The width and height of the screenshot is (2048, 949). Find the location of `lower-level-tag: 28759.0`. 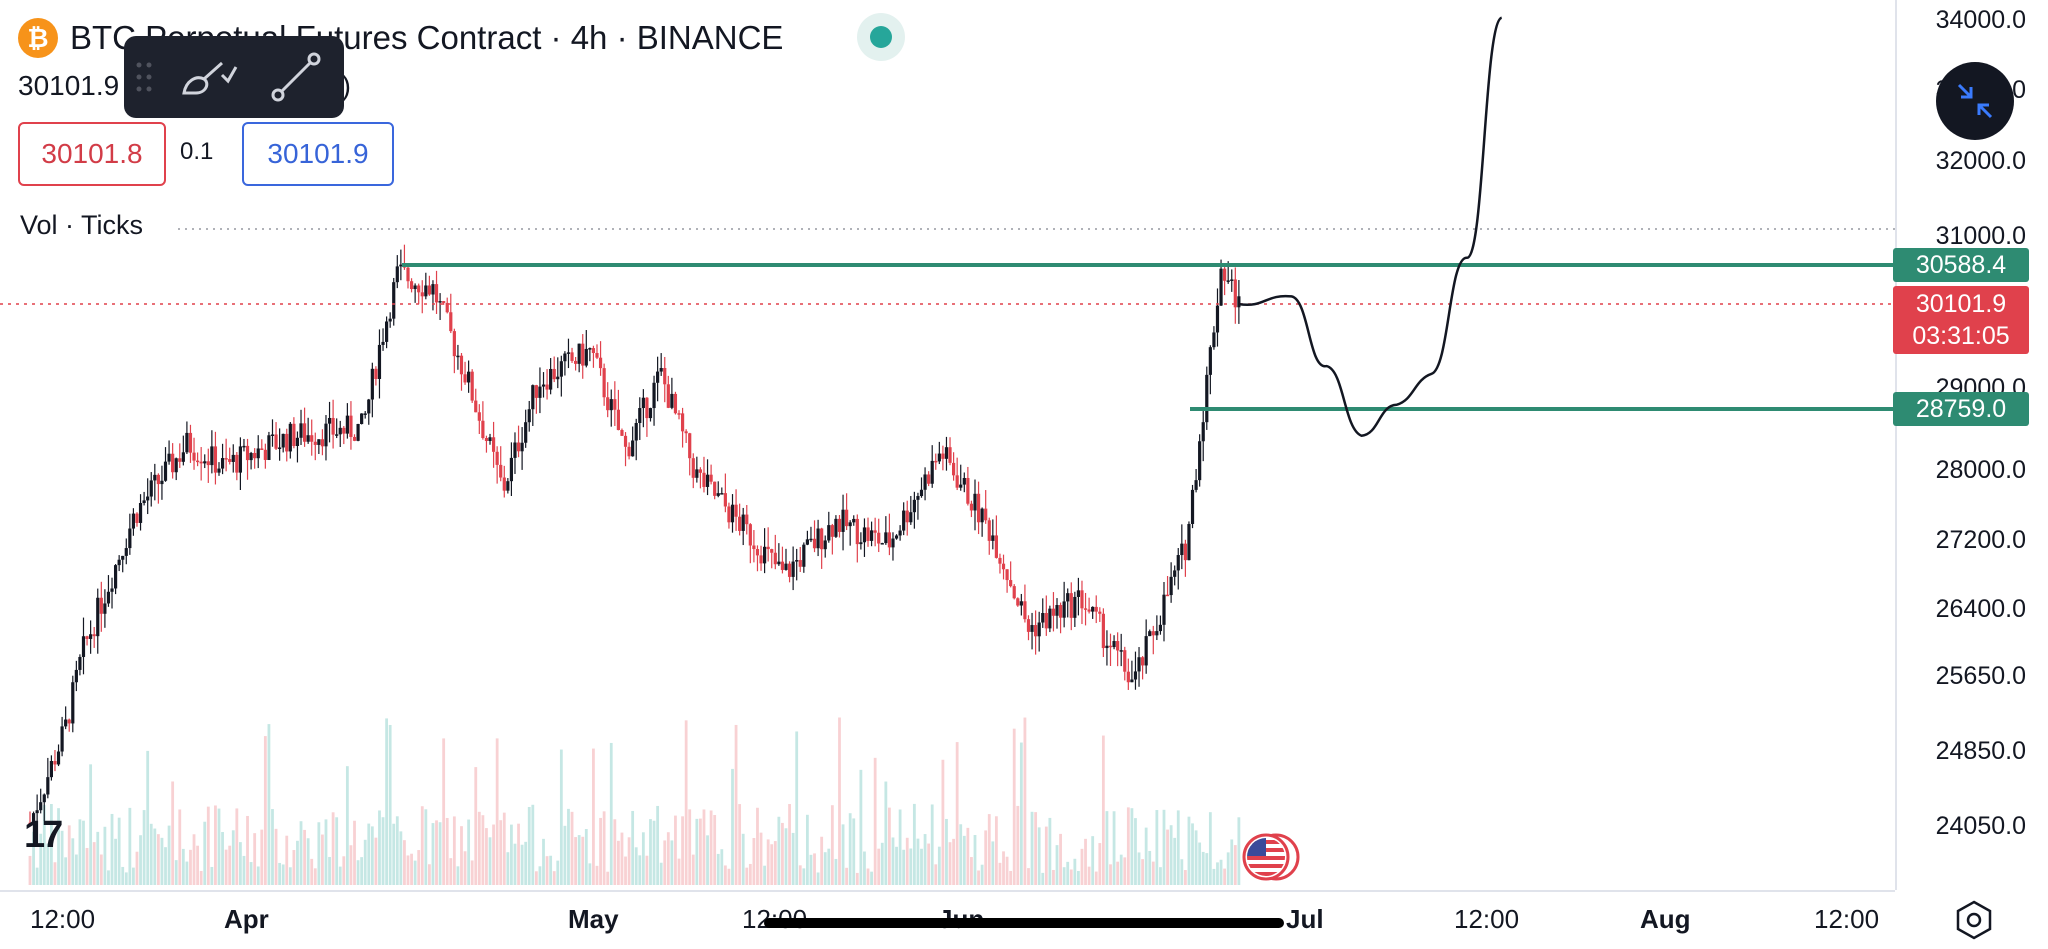

lower-level-tag: 28759.0 is located at coordinates (1961, 409).